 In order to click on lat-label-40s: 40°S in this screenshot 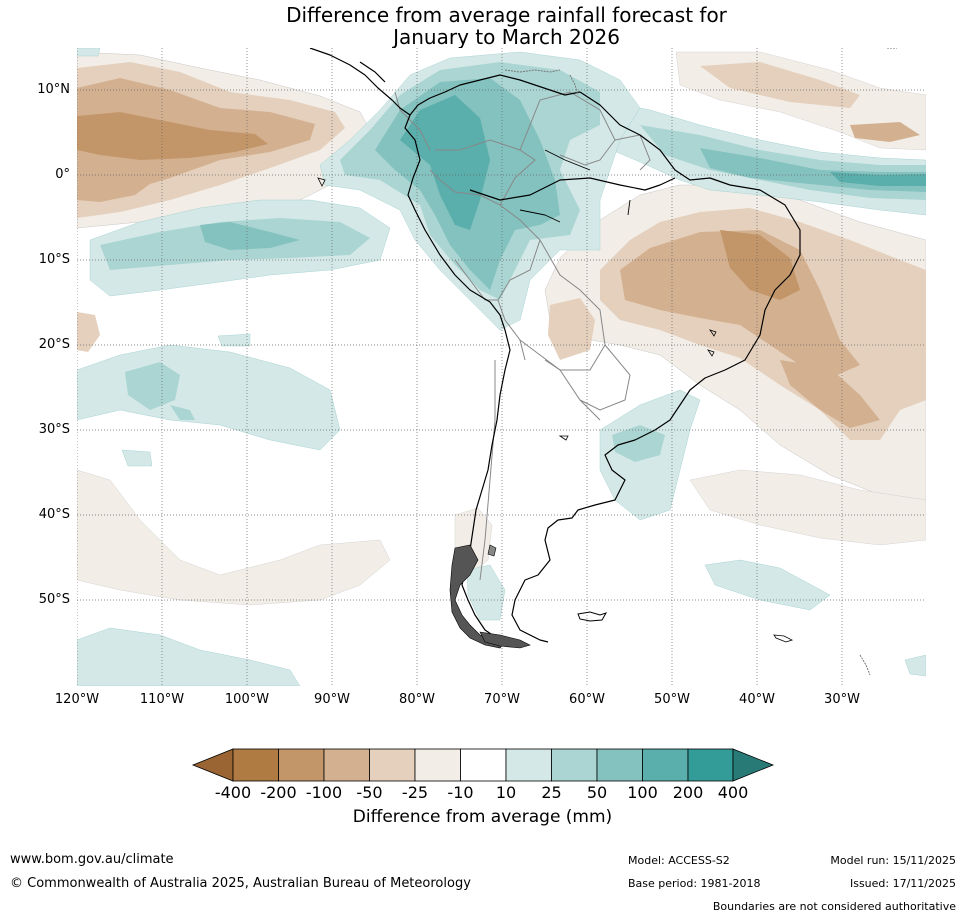, I will do `click(54, 514)`.